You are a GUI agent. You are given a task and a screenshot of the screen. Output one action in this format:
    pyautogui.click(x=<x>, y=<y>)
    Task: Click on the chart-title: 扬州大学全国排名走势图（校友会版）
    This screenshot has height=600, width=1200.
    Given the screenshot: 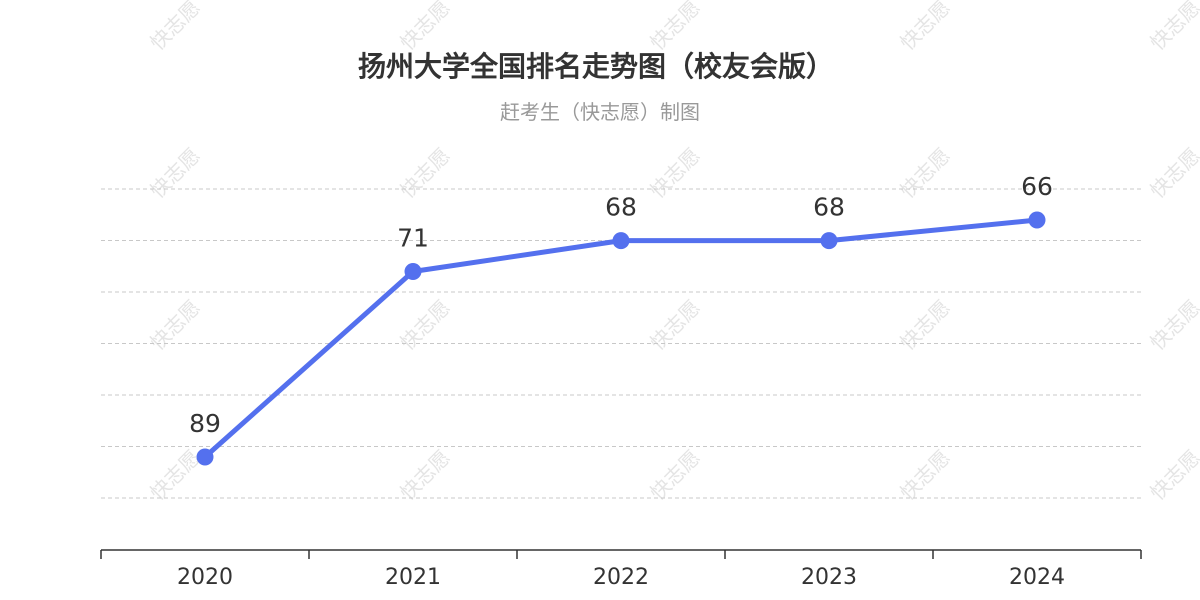 What is the action you would take?
    pyautogui.click(x=596, y=66)
    